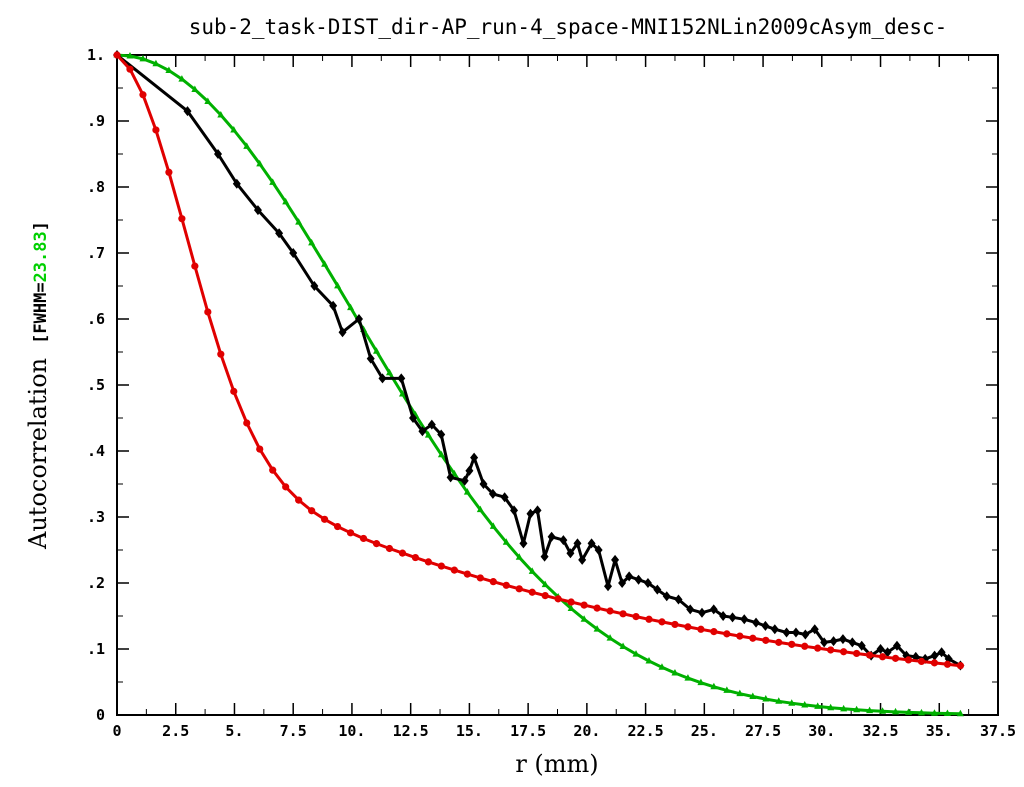 The width and height of the screenshot is (1024, 787). What do you see at coordinates (96, 187) in the screenshot?
I see `y-tick-label: .8` at bounding box center [96, 187].